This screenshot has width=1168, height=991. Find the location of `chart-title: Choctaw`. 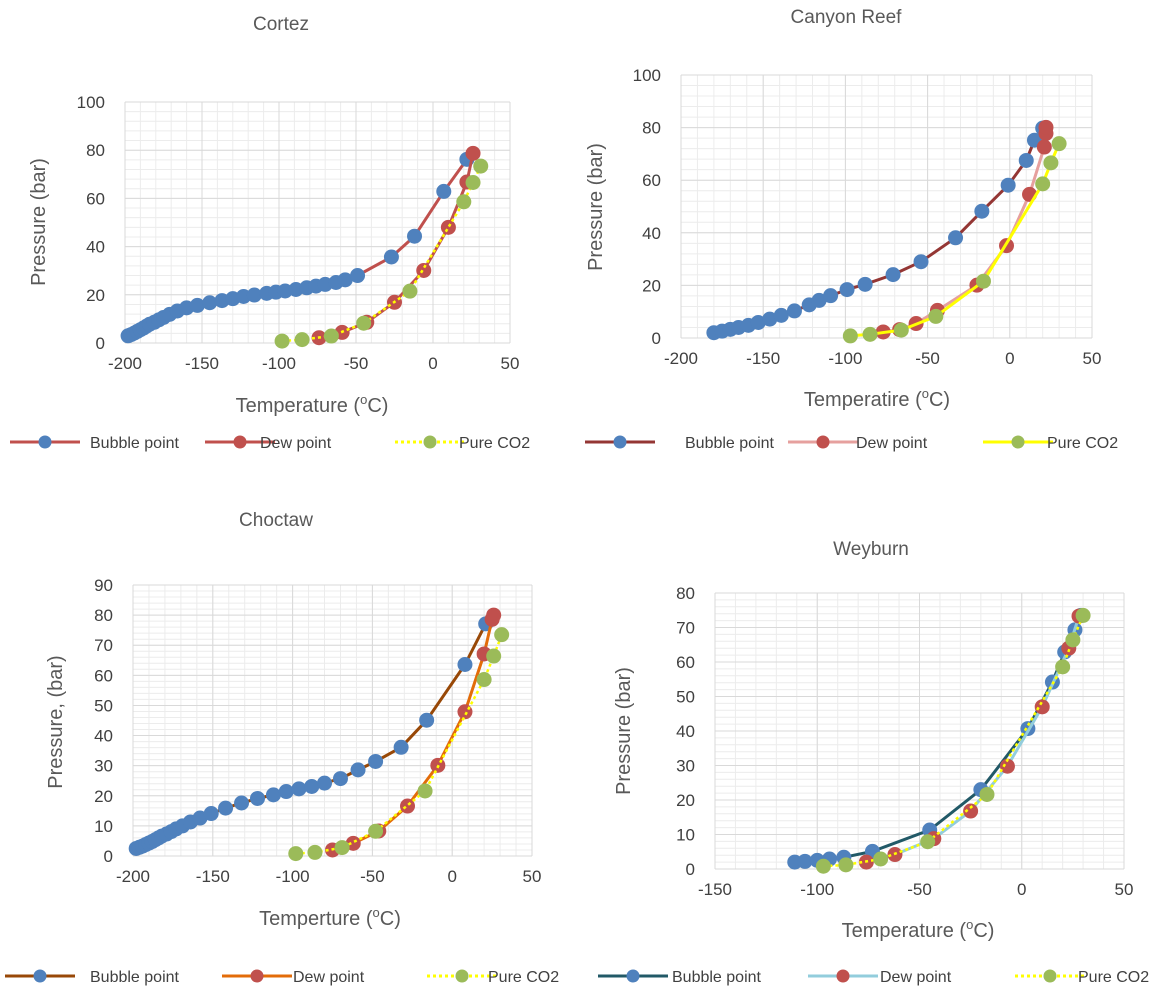

chart-title: Choctaw is located at coordinates (276, 520).